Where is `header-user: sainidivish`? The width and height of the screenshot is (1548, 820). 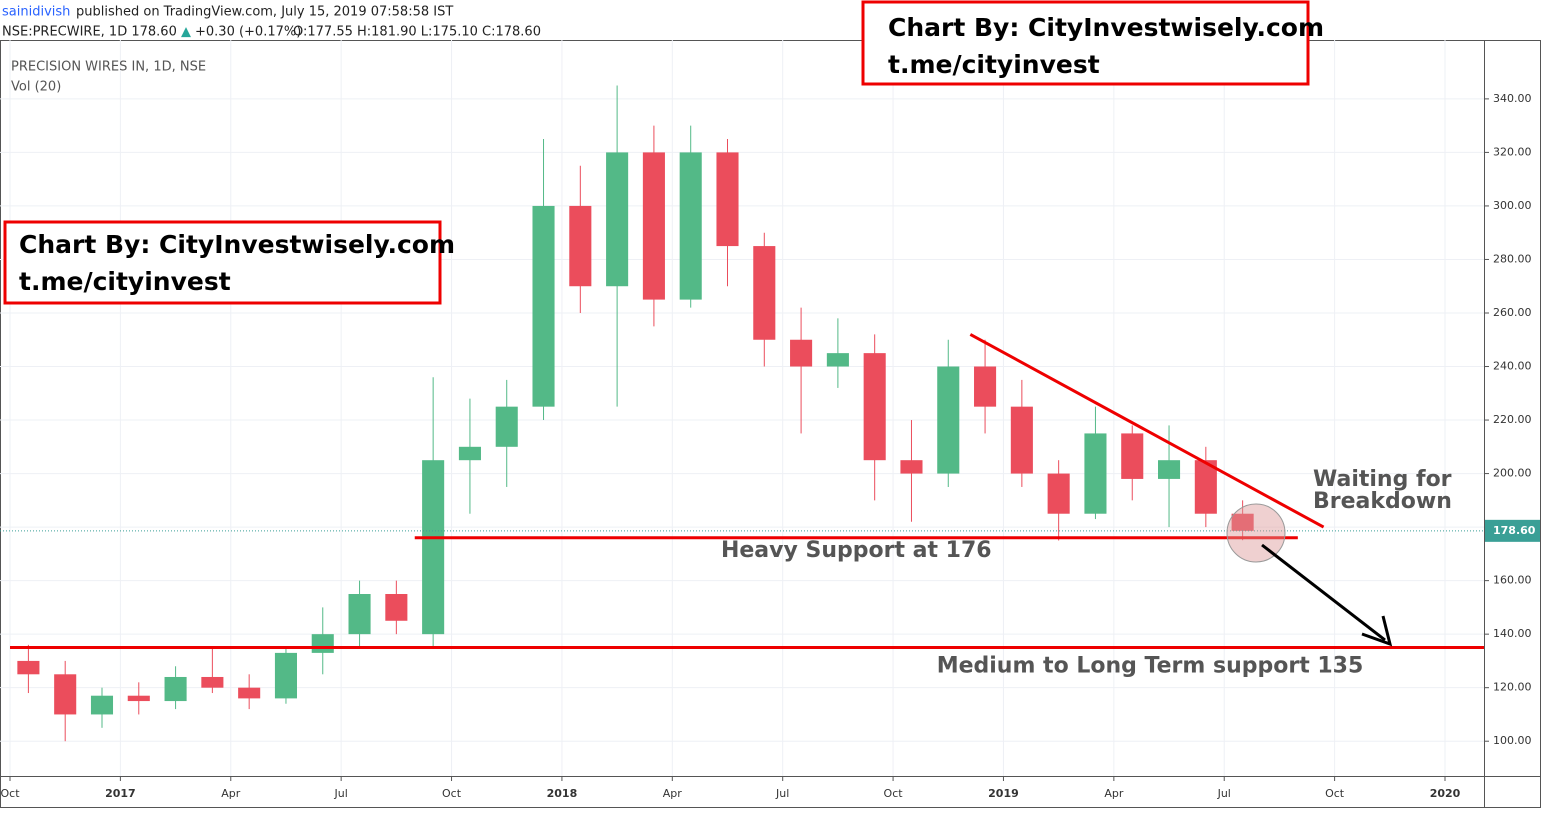
header-user: sainidivish is located at coordinates (36, 12).